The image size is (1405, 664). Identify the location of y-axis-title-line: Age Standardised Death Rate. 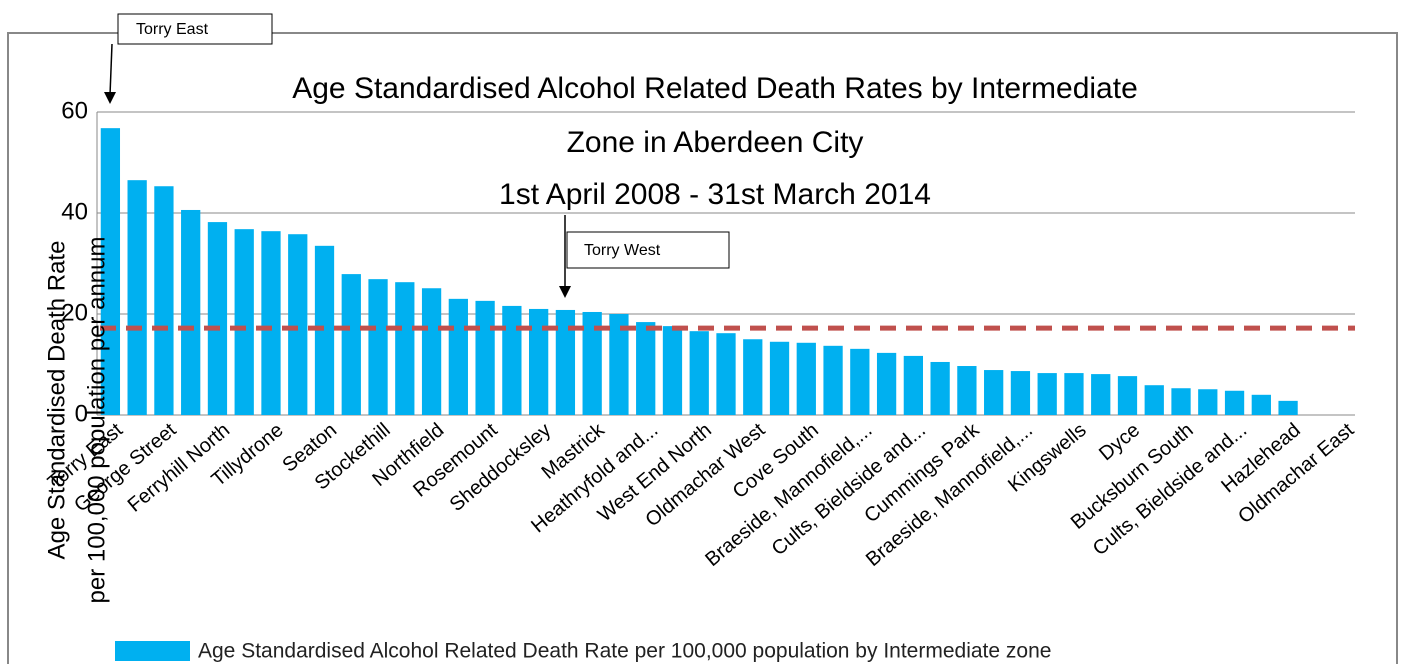
(56, 400).